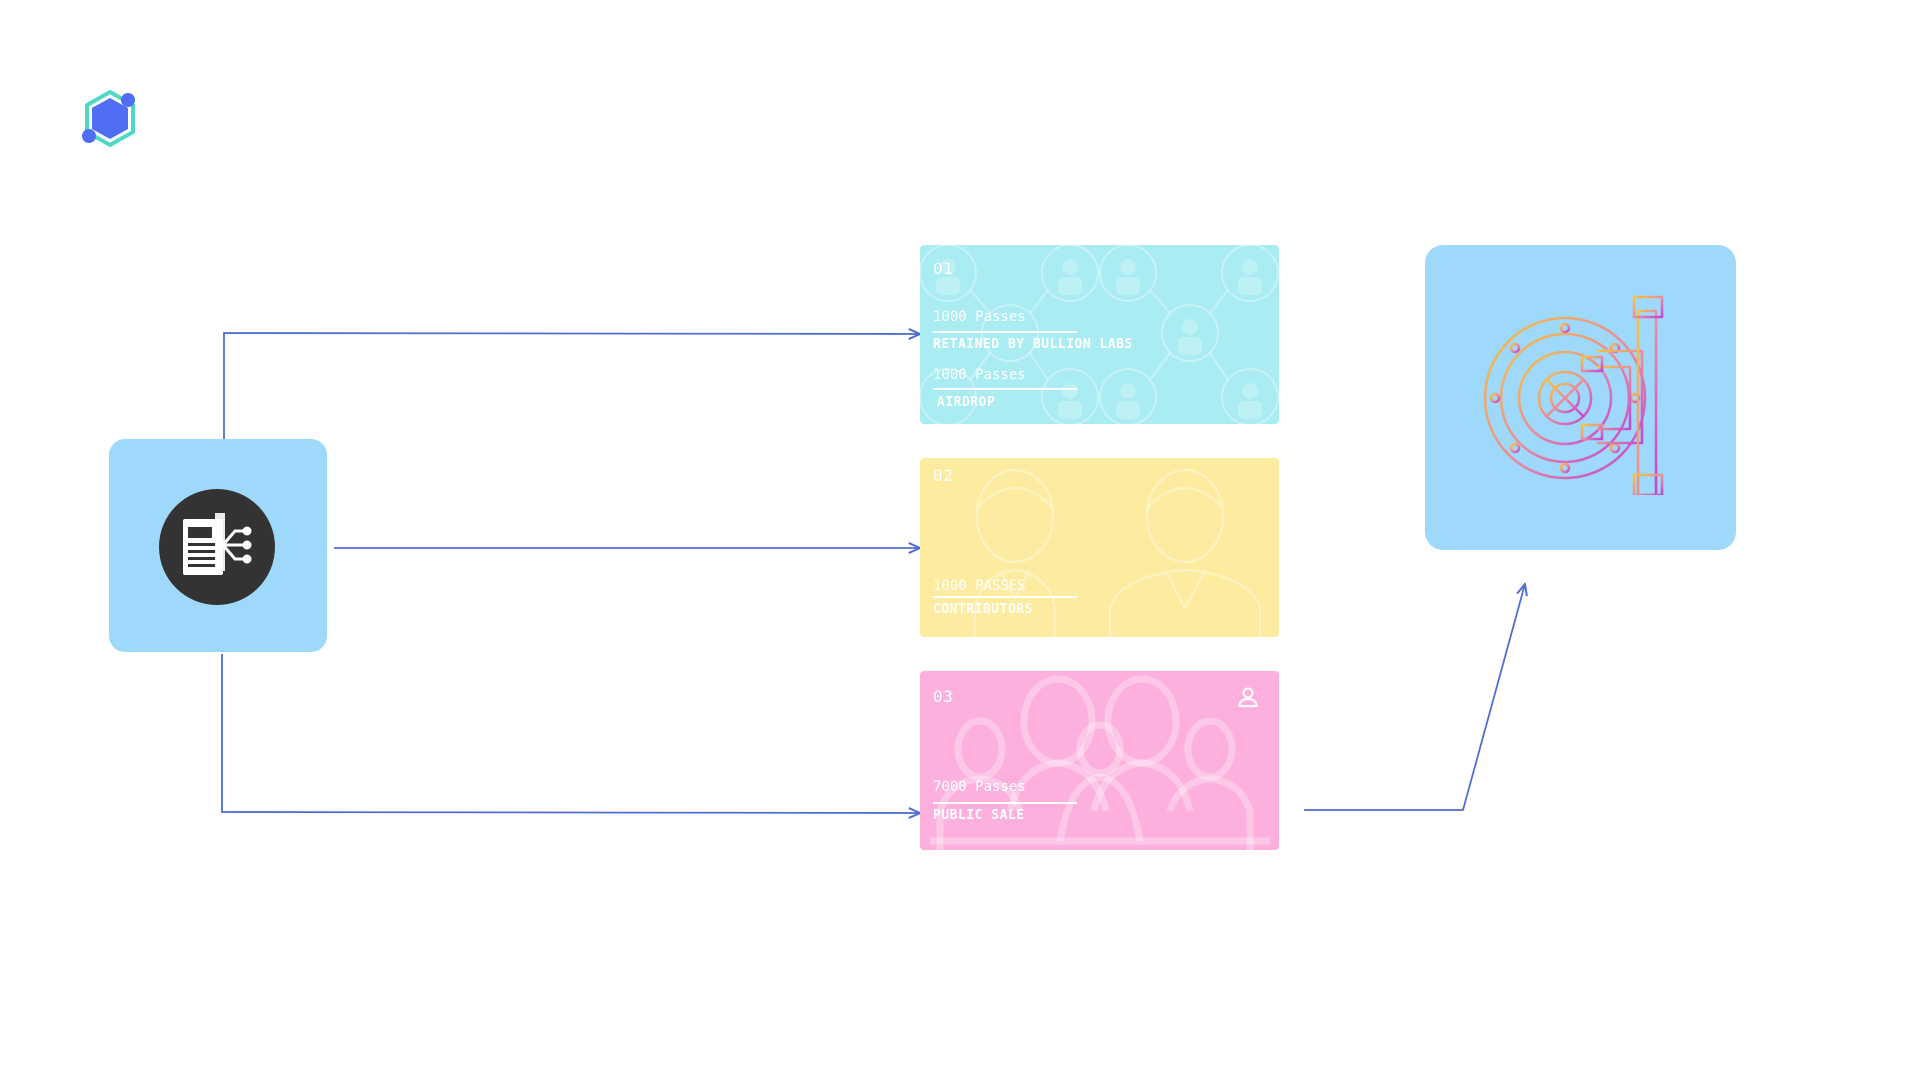 Image resolution: width=1920 pixels, height=1080 pixels. What do you see at coordinates (943, 268) in the screenshot?
I see `card-number: 01` at bounding box center [943, 268].